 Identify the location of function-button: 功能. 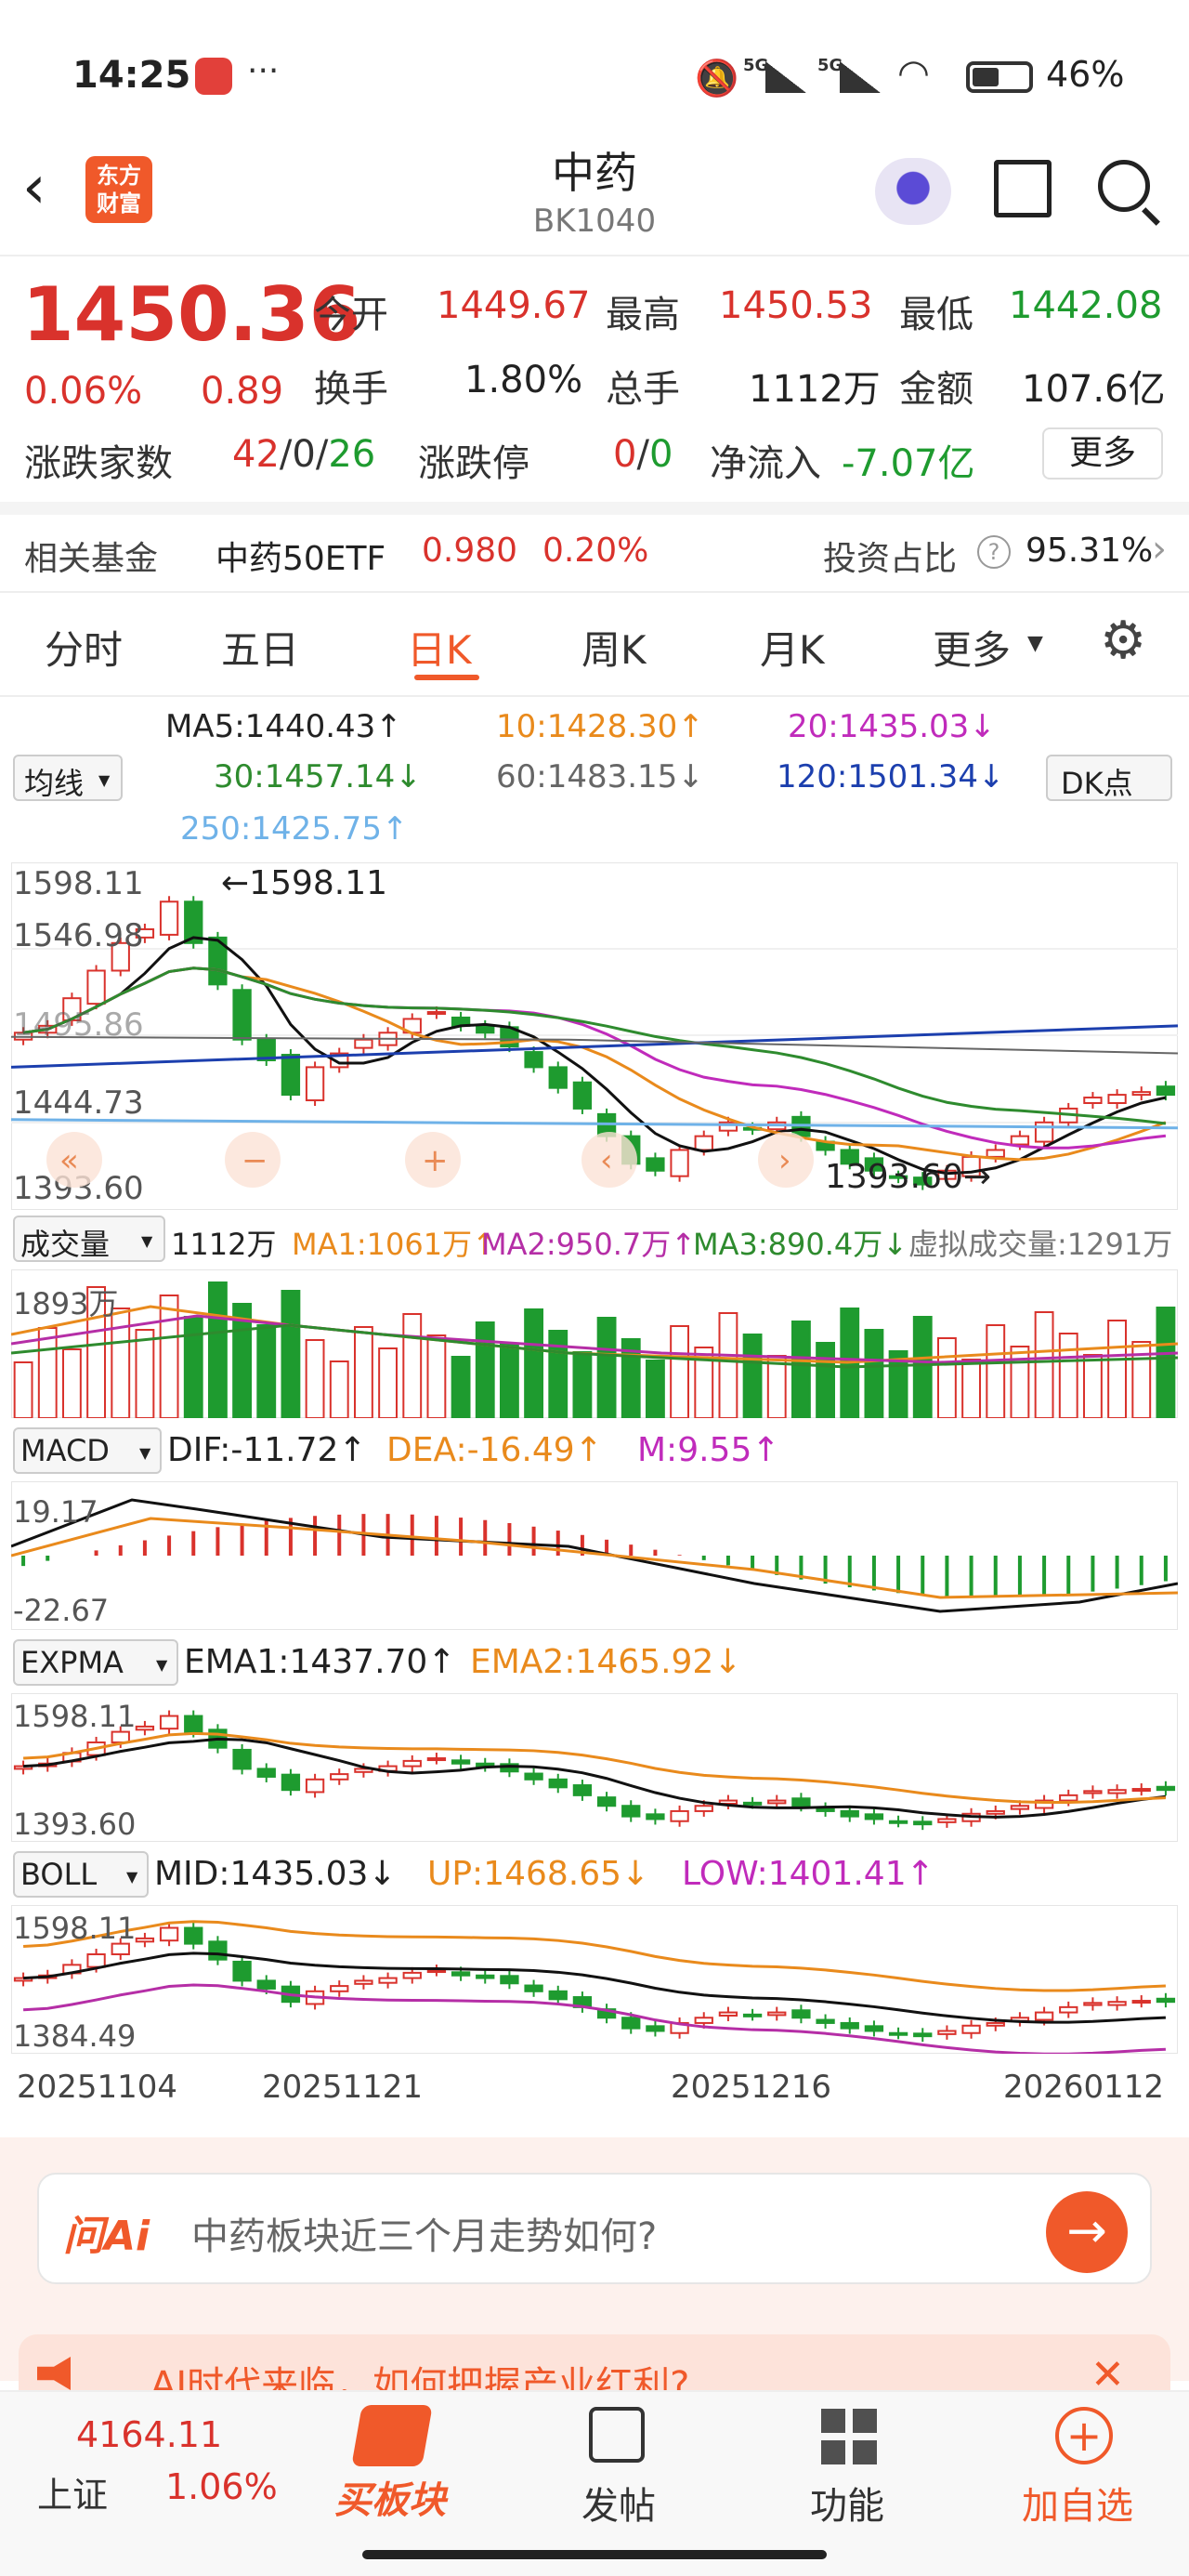
(850, 2461).